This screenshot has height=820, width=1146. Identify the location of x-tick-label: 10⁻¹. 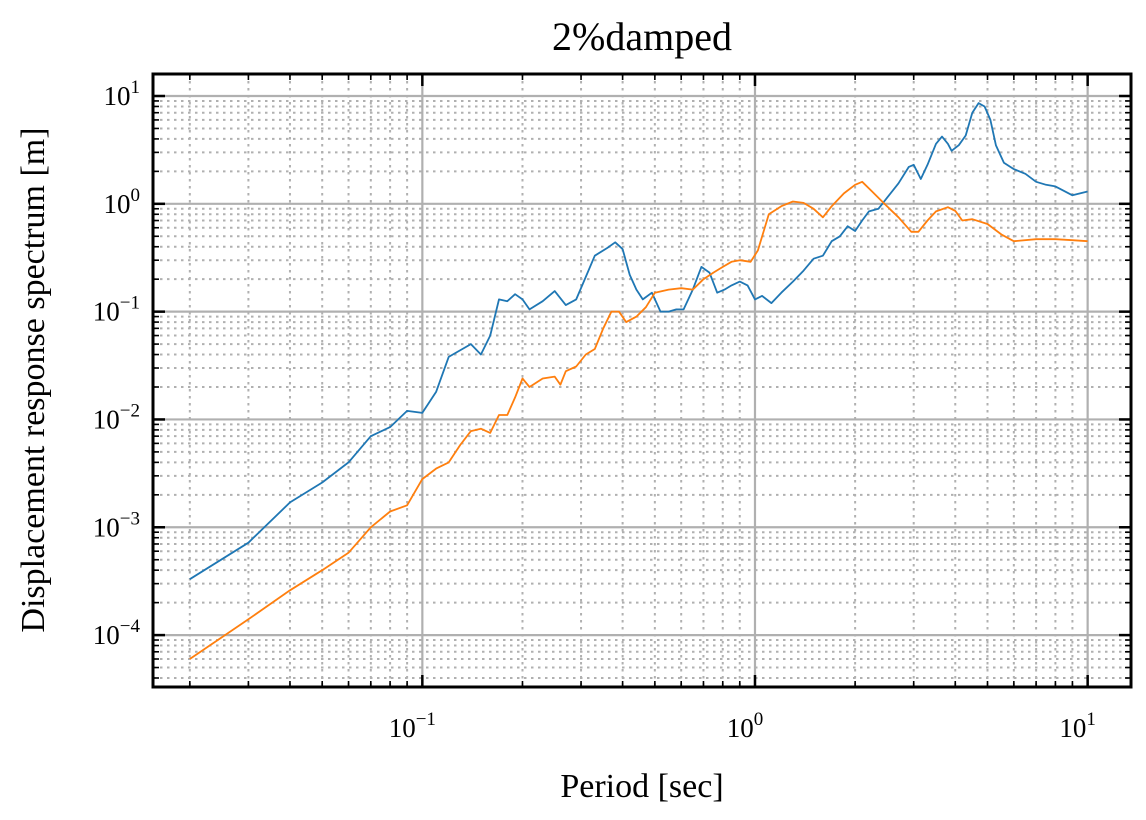
(412, 726).